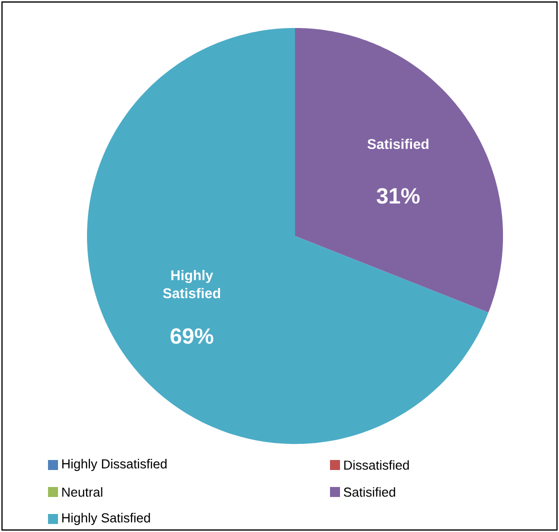 The width and height of the screenshot is (559, 532). What do you see at coordinates (376, 465) in the screenshot?
I see `legend-label: Dissatisfied` at bounding box center [376, 465].